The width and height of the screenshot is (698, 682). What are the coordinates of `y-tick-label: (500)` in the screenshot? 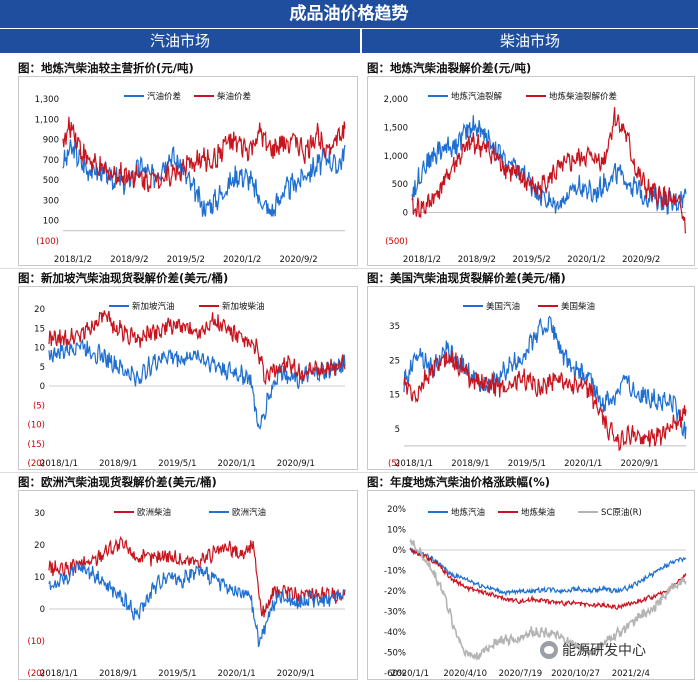 It's located at (396, 242).